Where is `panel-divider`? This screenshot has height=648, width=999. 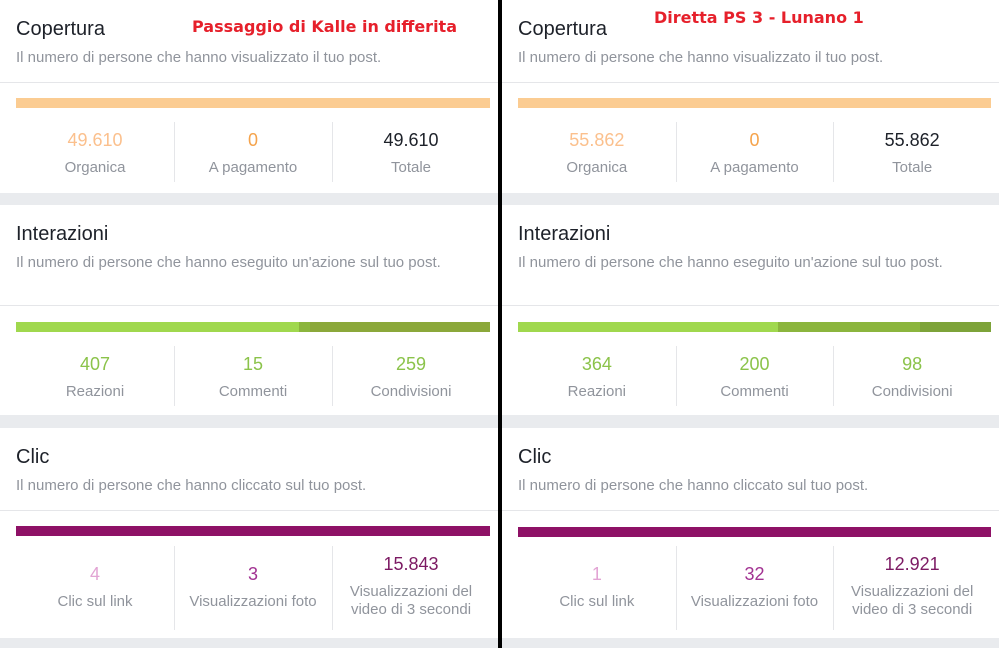
panel-divider is located at coordinates (500, 324).